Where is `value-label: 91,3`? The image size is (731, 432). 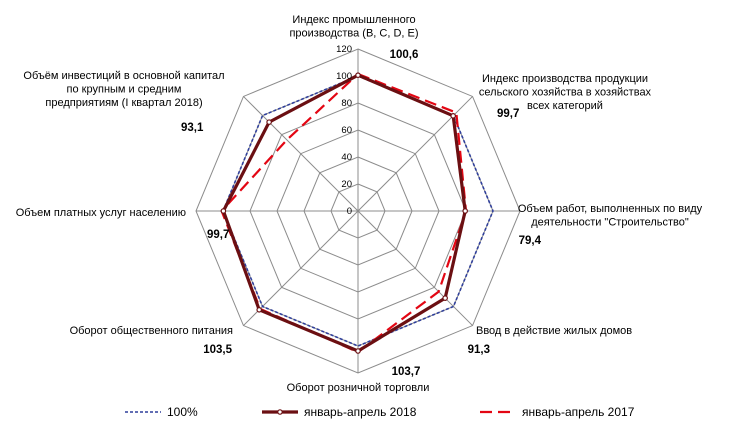 value-label: 91,3 is located at coordinates (479, 350).